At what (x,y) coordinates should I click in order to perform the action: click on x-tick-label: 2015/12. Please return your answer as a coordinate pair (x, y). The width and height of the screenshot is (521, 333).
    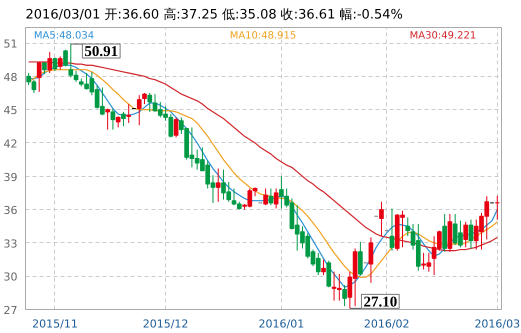
    Looking at the image, I should click on (165, 324).